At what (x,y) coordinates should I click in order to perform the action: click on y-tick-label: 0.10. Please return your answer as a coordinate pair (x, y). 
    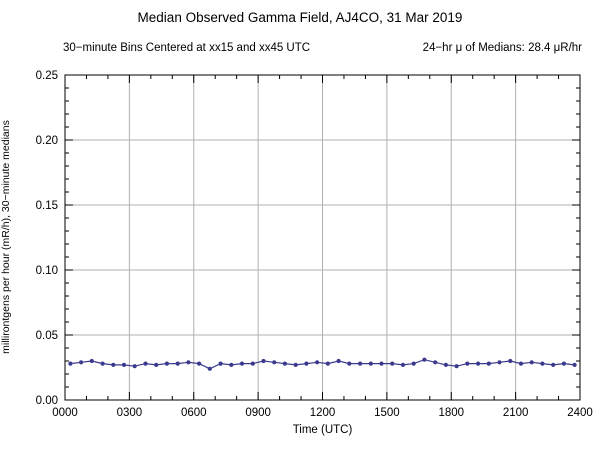
    Looking at the image, I should click on (47, 271).